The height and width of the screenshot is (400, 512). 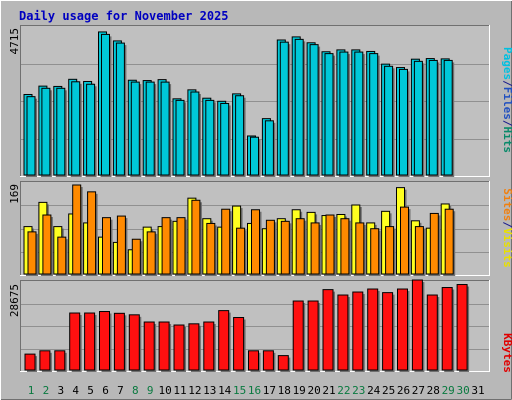 What do you see at coordinates (418, 390) in the screenshot?
I see `x-tick-label: 27` at bounding box center [418, 390].